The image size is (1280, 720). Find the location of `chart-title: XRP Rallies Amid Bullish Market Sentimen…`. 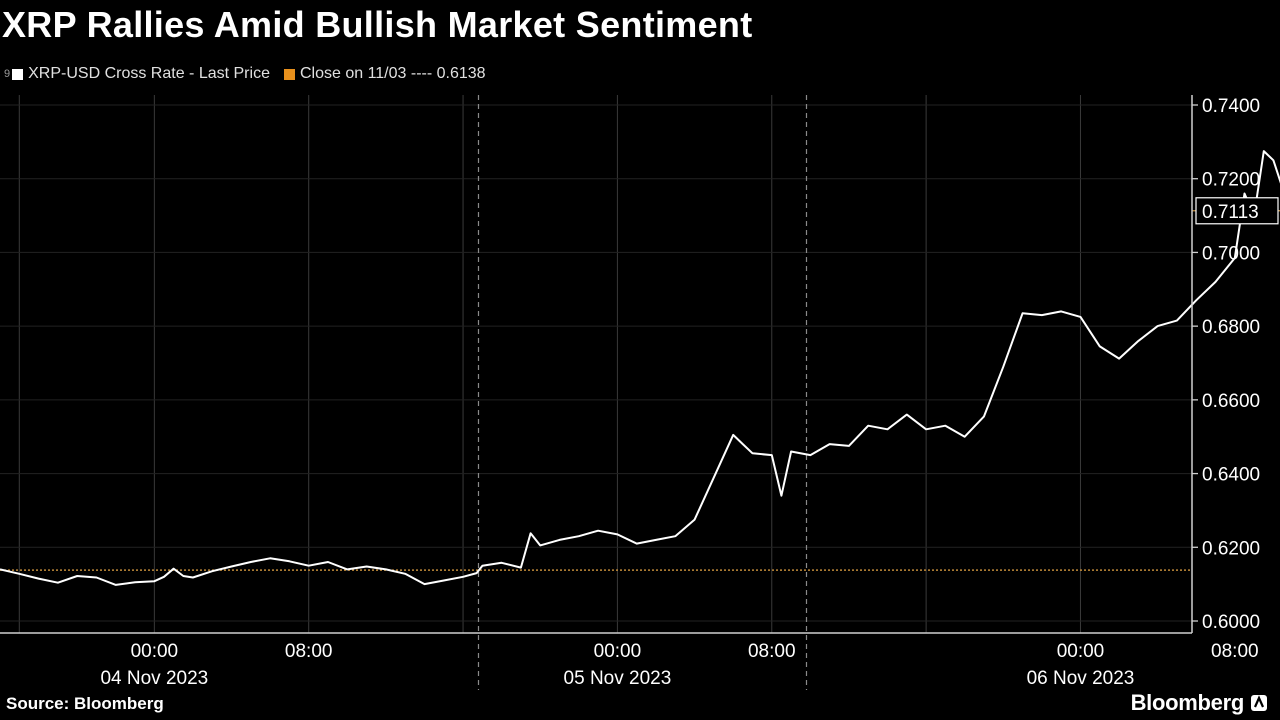

chart-title: XRP Rallies Amid Bullish Market Sentimen… is located at coordinates (377, 24).